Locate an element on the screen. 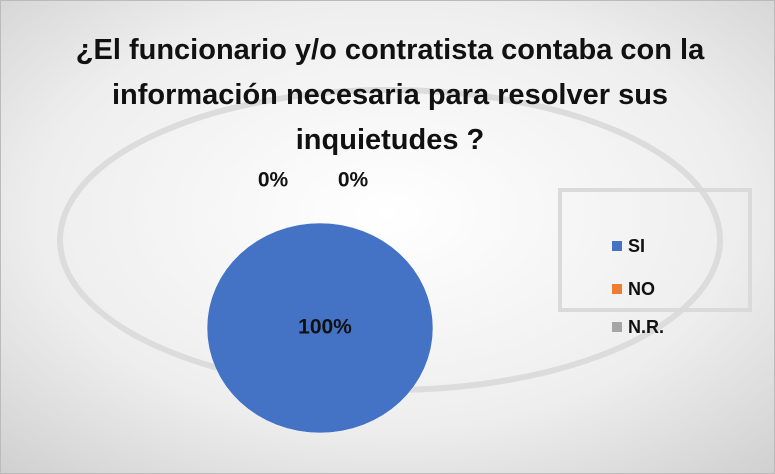  legend-label: N.R. is located at coordinates (646, 327).